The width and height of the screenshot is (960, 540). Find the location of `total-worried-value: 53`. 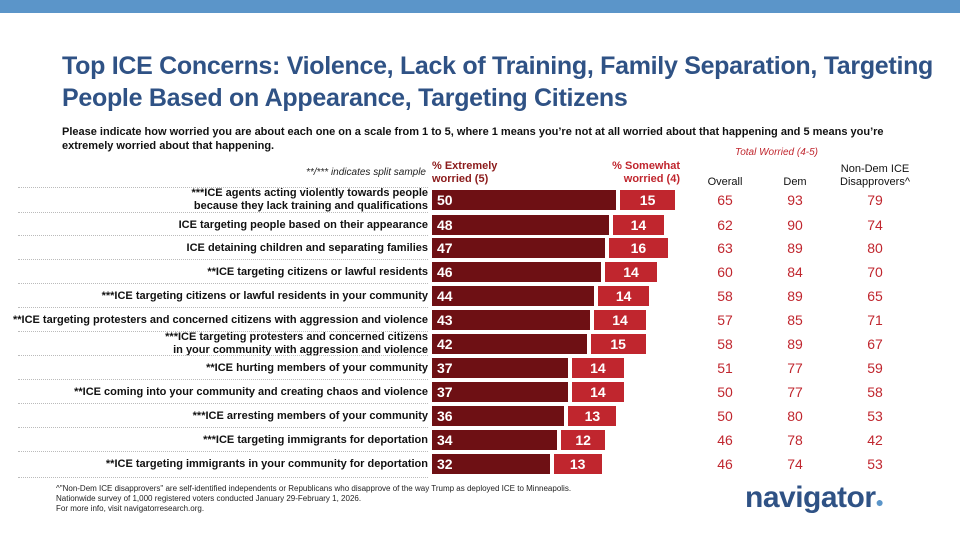

total-worried-value: 53 is located at coordinates (875, 416).